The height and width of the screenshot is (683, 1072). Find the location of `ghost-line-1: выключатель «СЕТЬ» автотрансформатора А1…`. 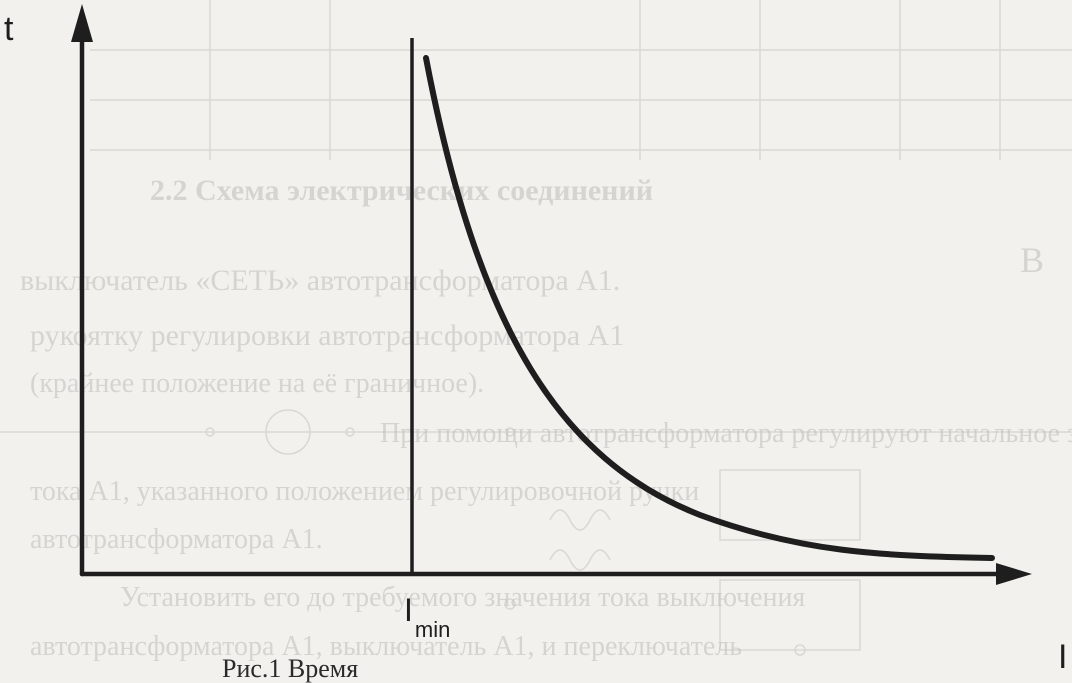

ghost-line-1: выключатель «СЕТЬ» автотрансформатора А1… is located at coordinates (320, 280).